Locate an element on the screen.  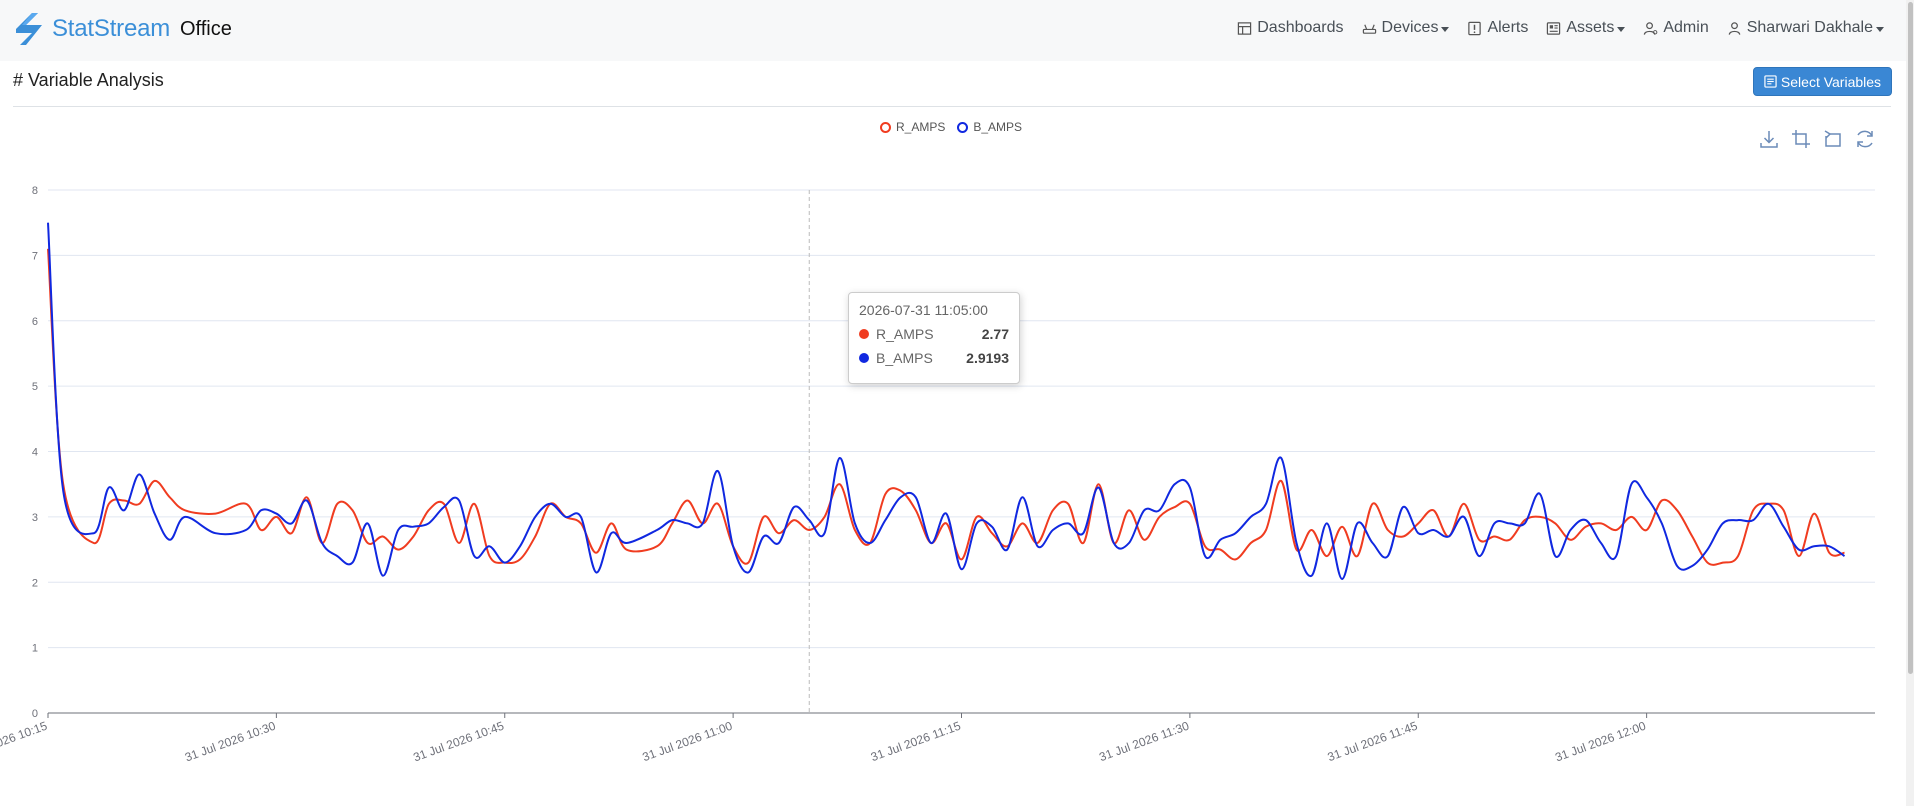
nav-dashboards-label: Dashboards is located at coordinates (1300, 27).